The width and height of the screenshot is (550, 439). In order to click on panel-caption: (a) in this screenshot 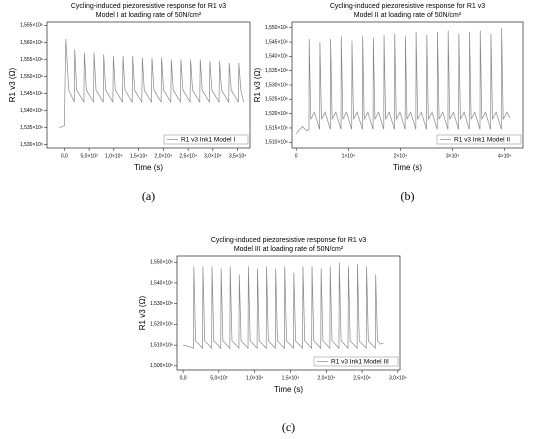, I will do `click(148, 196)`.